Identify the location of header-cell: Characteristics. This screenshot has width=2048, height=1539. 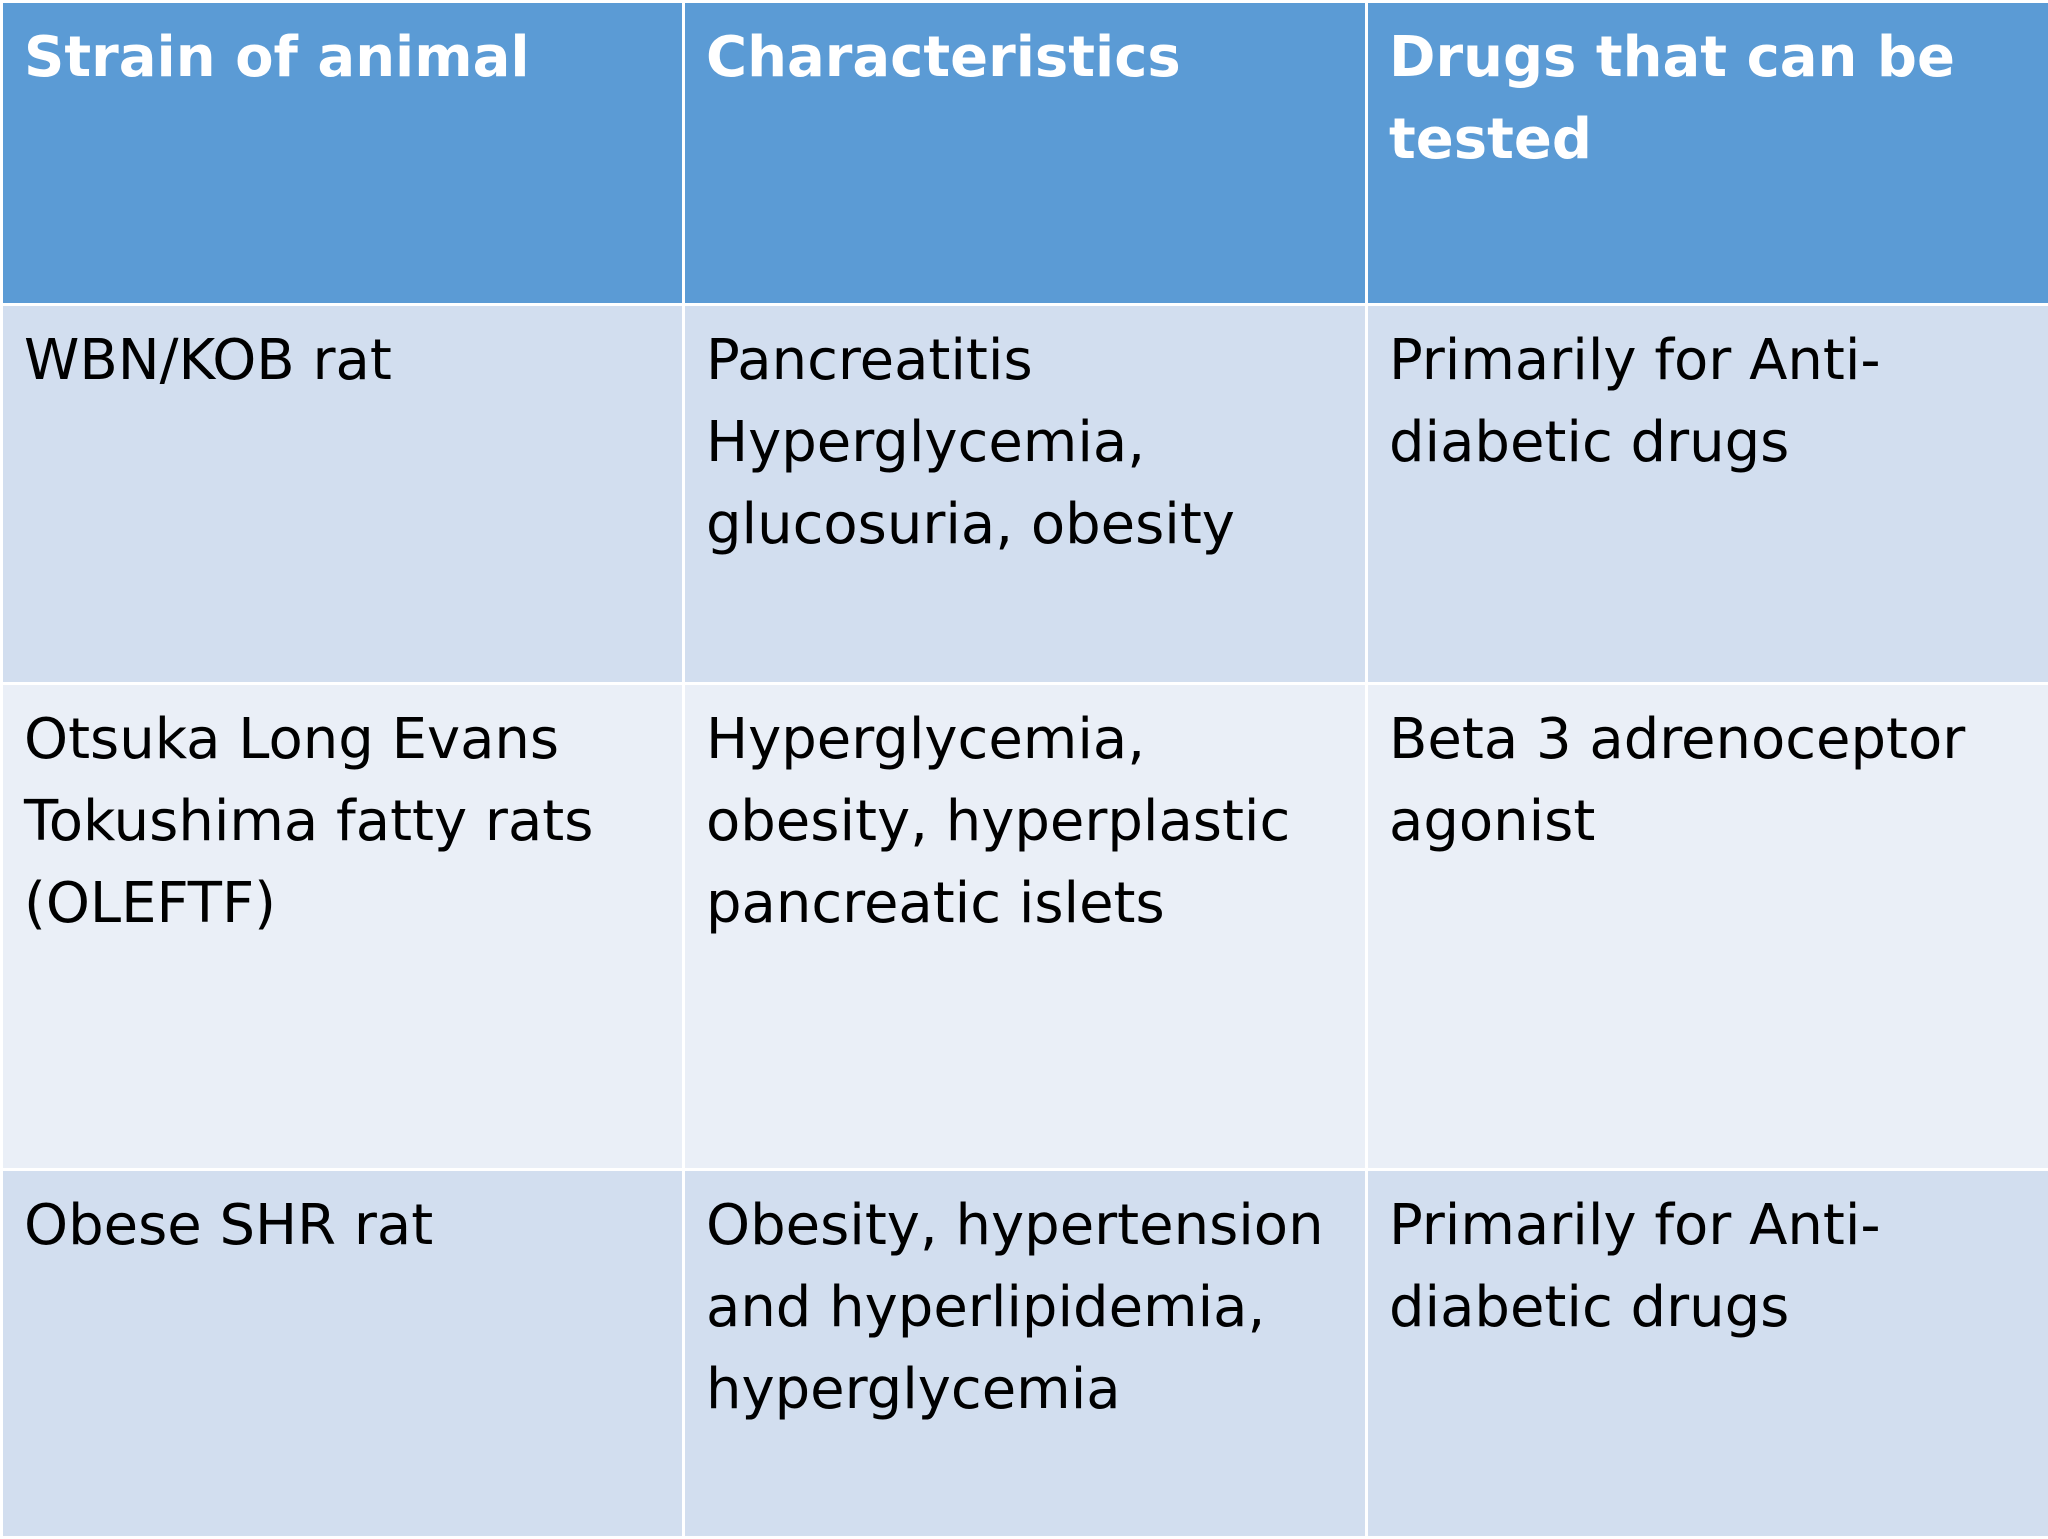
(1025, 153).